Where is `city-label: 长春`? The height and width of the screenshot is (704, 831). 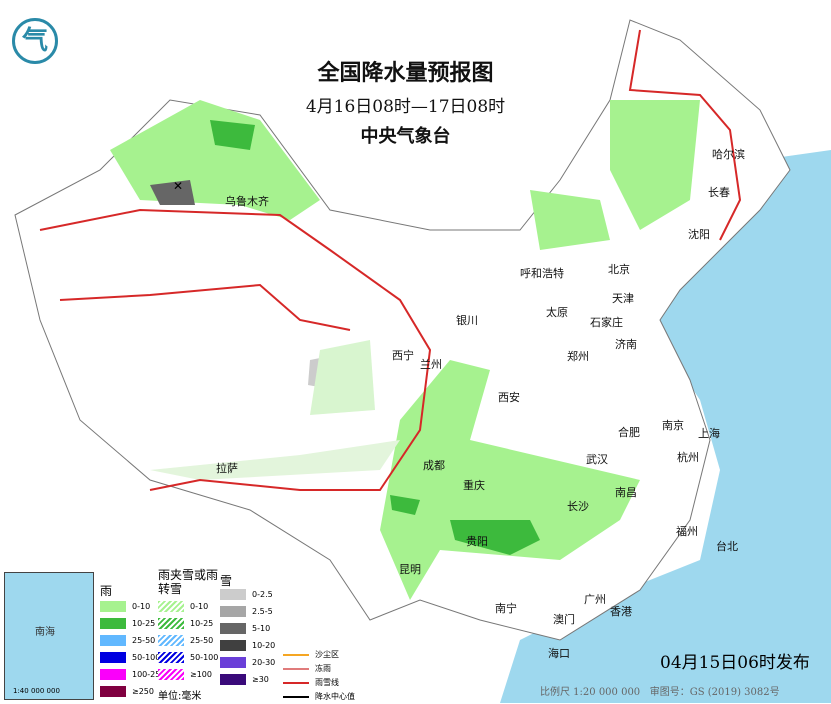
city-label: 长春 is located at coordinates (719, 192).